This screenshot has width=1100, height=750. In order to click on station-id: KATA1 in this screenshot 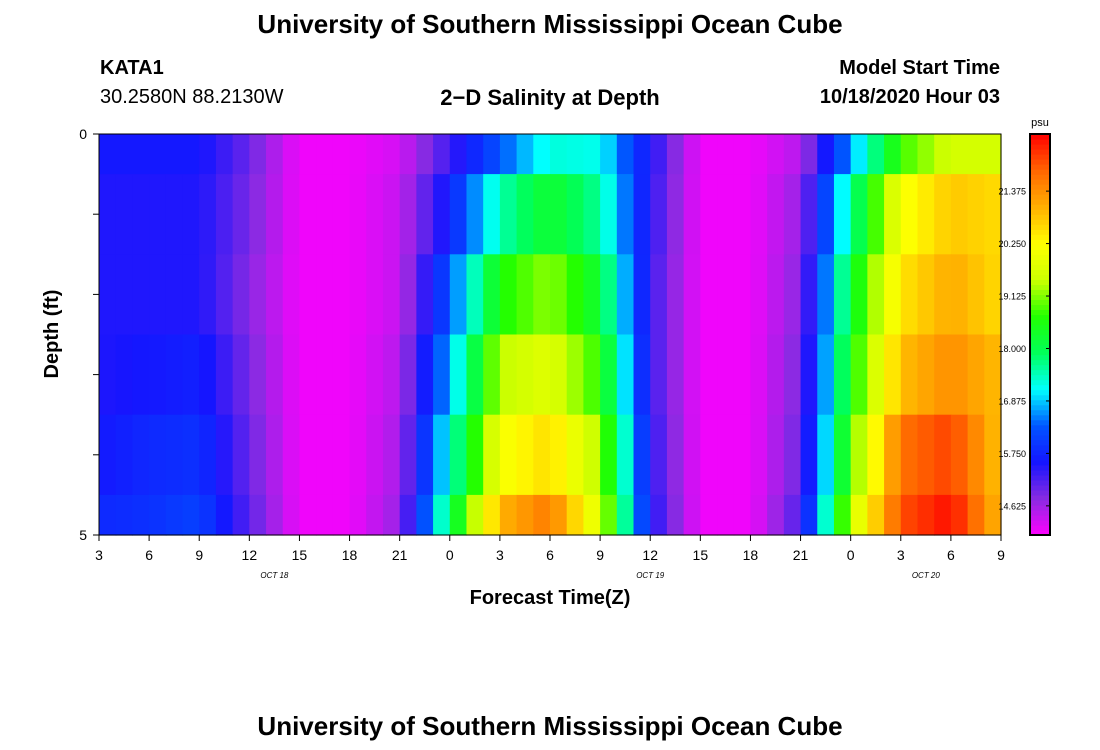, I will do `click(132, 68)`.